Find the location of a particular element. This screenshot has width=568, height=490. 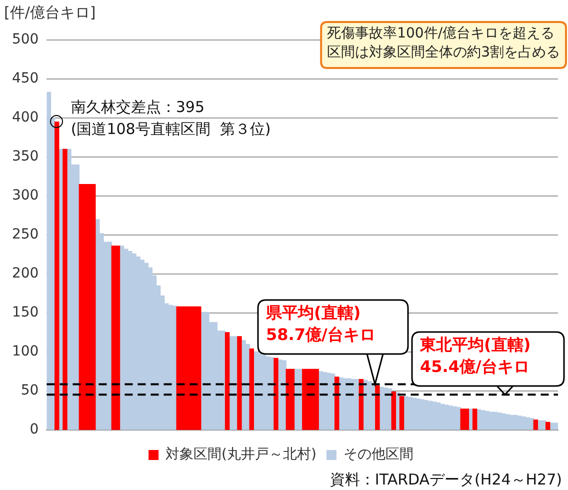

annotation: 南久林交差点：395 (国道108号直轄区間 第３位) is located at coordinates (170, 118).